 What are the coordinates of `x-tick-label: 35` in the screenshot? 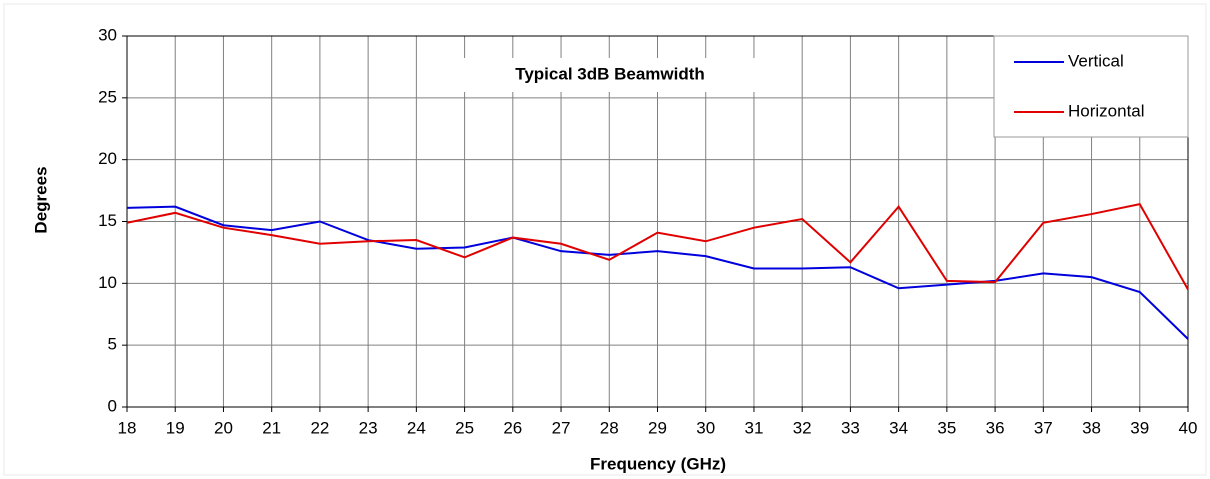 It's located at (946, 427).